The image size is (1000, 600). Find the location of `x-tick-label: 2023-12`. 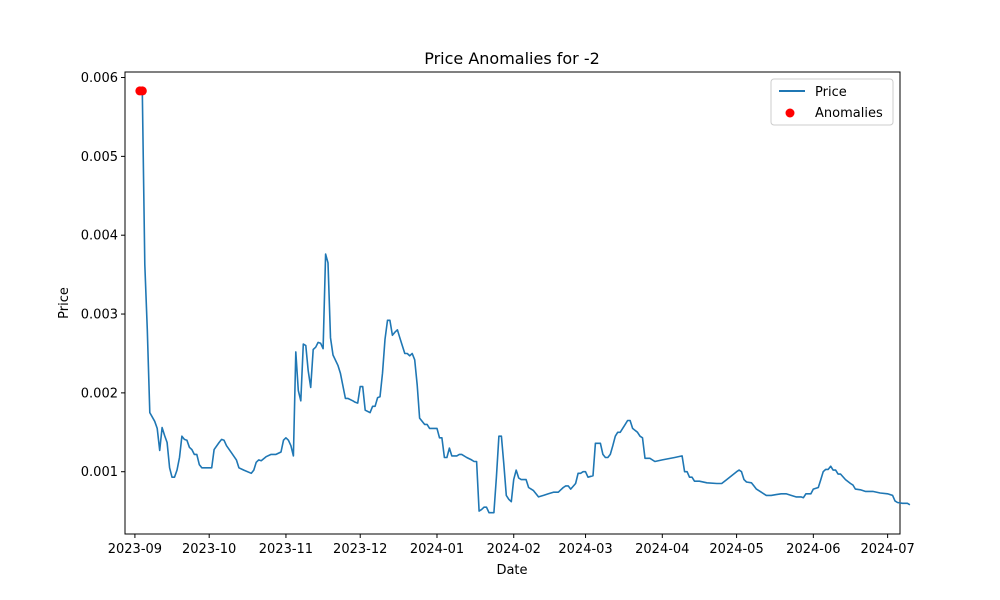

x-tick-label: 2023-12 is located at coordinates (360, 549).